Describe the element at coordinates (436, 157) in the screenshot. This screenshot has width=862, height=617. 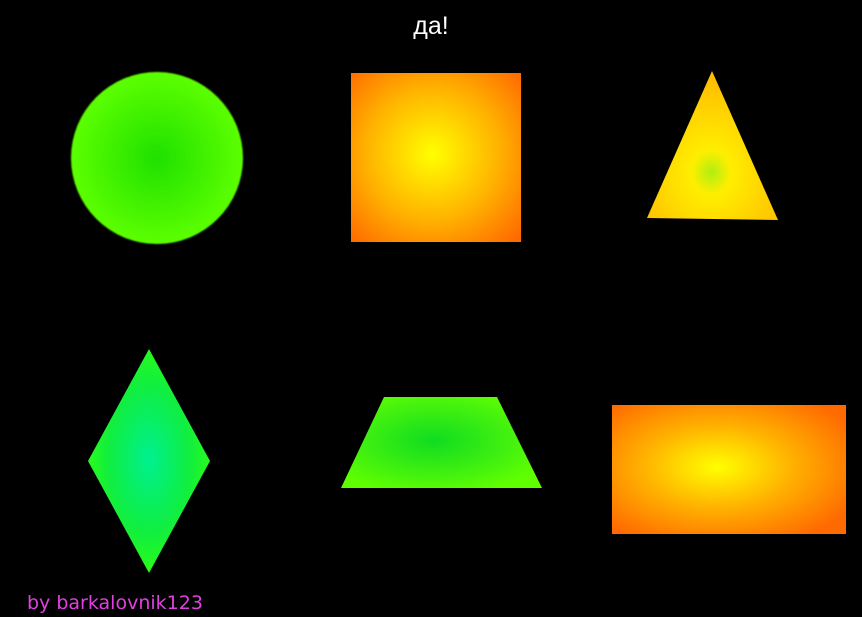
I see `square-shape` at that location.